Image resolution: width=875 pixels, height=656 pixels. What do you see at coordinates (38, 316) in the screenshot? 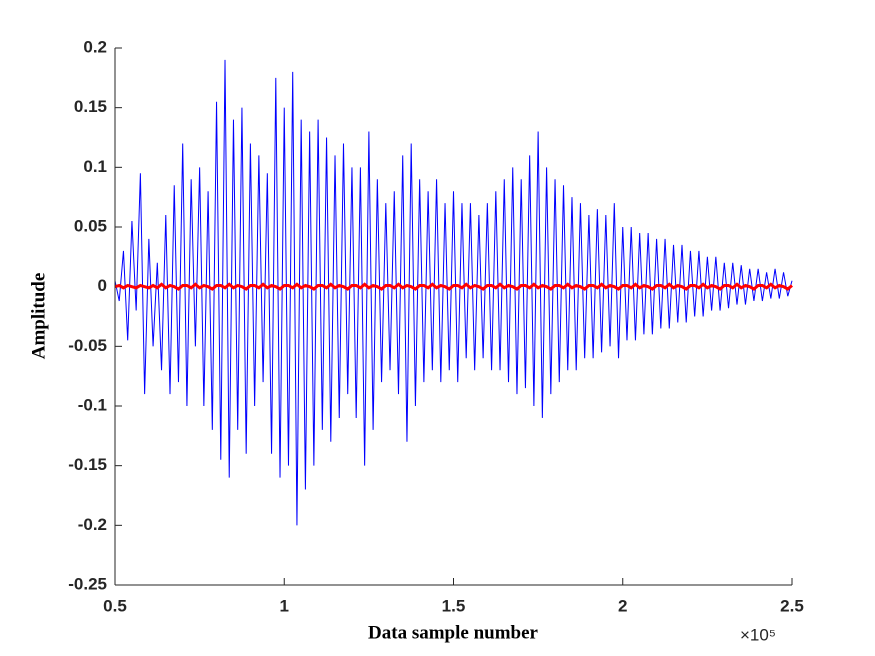
I see `y-axis-label: Amplitude` at bounding box center [38, 316].